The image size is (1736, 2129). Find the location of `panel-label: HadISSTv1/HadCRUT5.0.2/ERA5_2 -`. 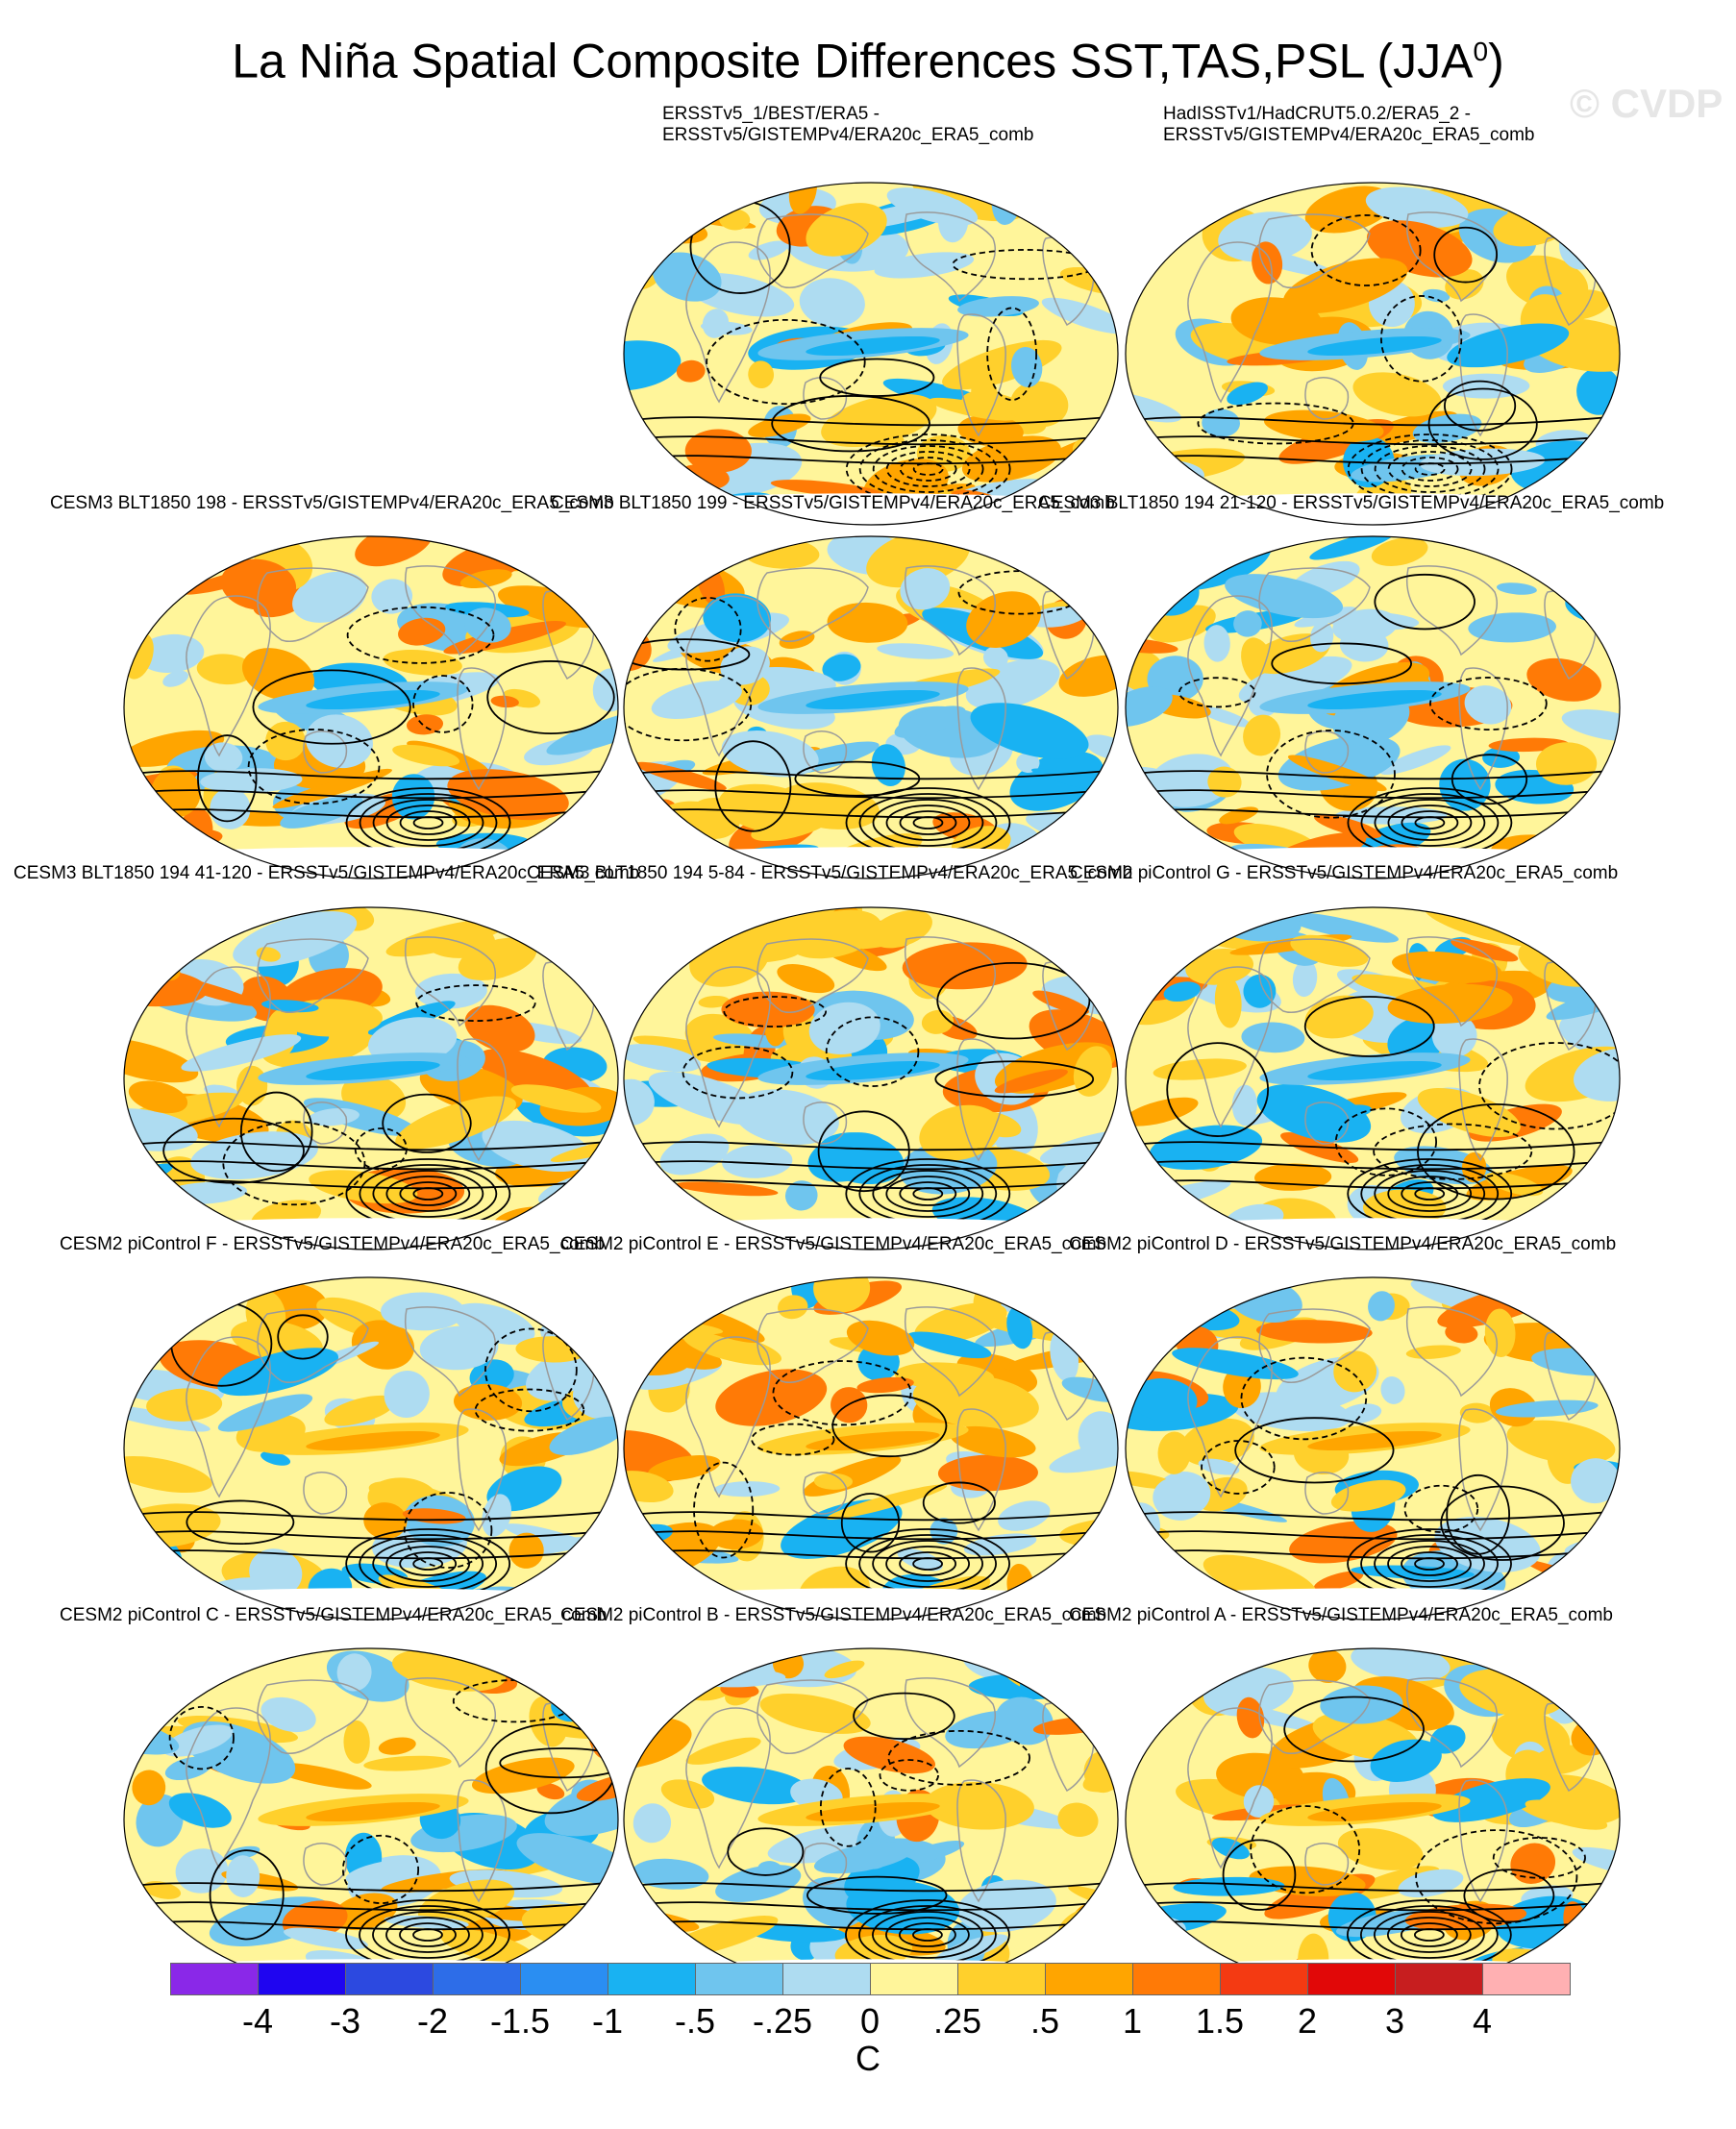

panel-label: HadISSTv1/HadCRUT5.0.2/ERA5_2 - is located at coordinates (1317, 114).